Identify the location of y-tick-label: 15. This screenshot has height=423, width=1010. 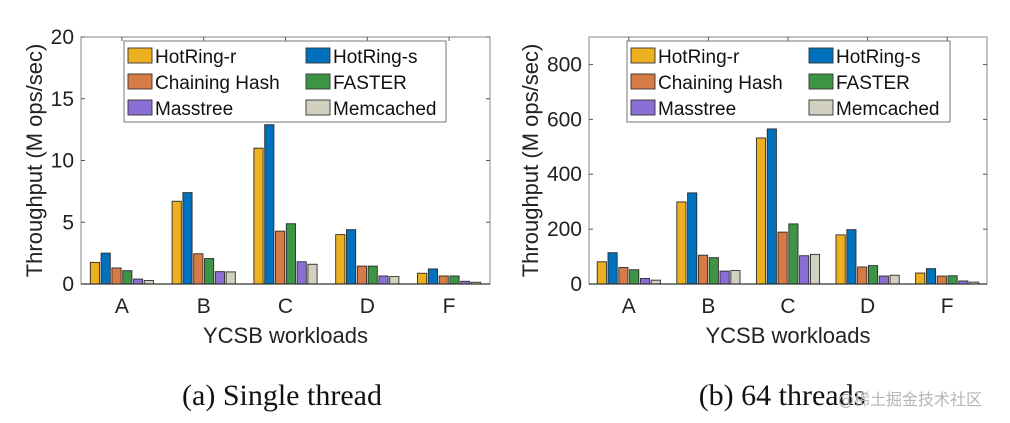
(62, 99).